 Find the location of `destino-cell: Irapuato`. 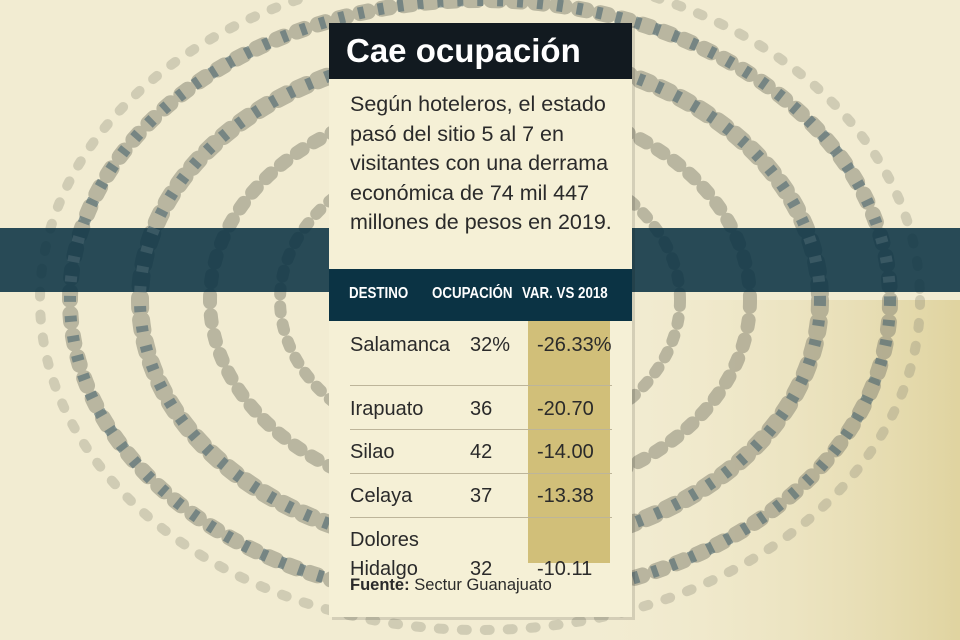

destino-cell: Irapuato is located at coordinates (387, 409).